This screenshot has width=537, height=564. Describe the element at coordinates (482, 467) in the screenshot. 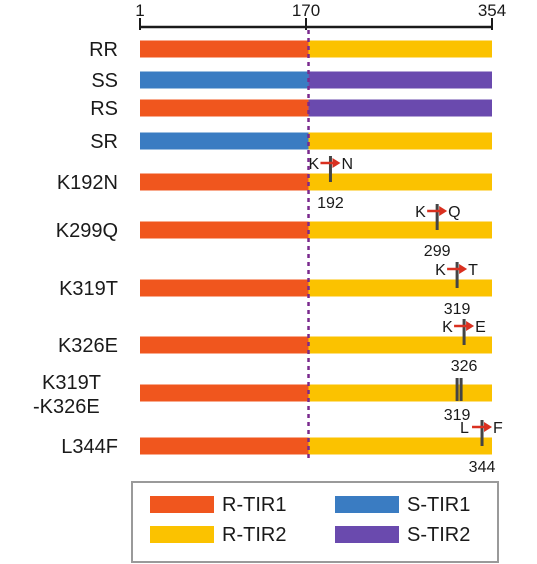

I see `mutation-position-label: 344` at that location.